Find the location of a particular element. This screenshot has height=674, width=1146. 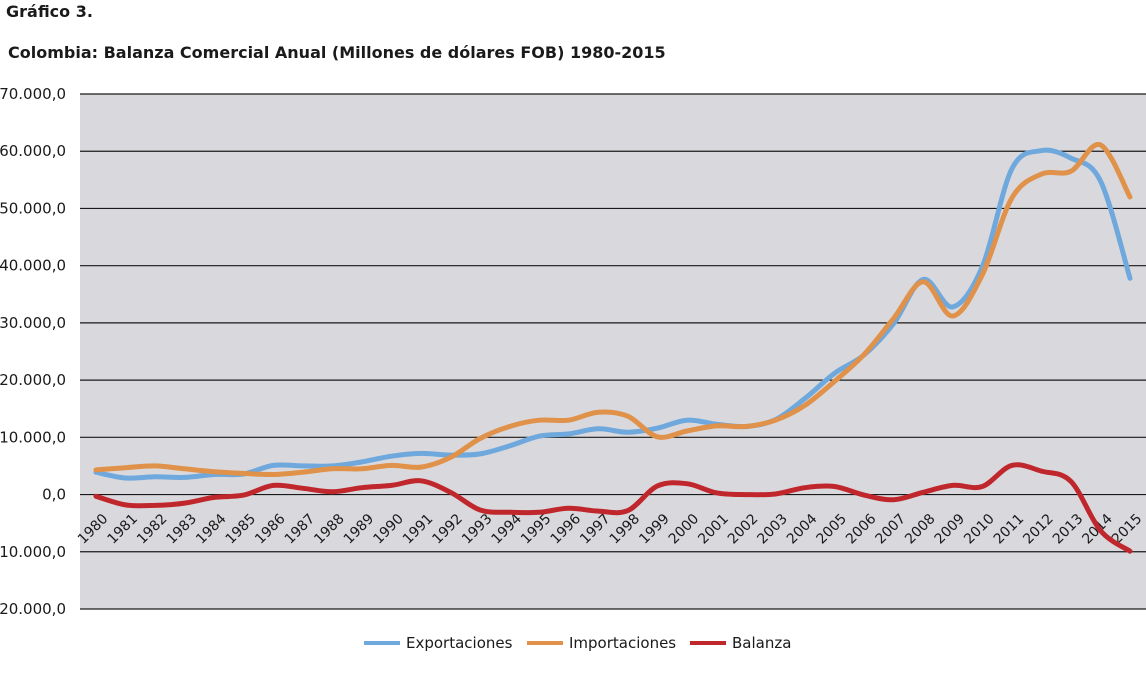

y-tick-label: 20.000,0 is located at coordinates (33, 380).